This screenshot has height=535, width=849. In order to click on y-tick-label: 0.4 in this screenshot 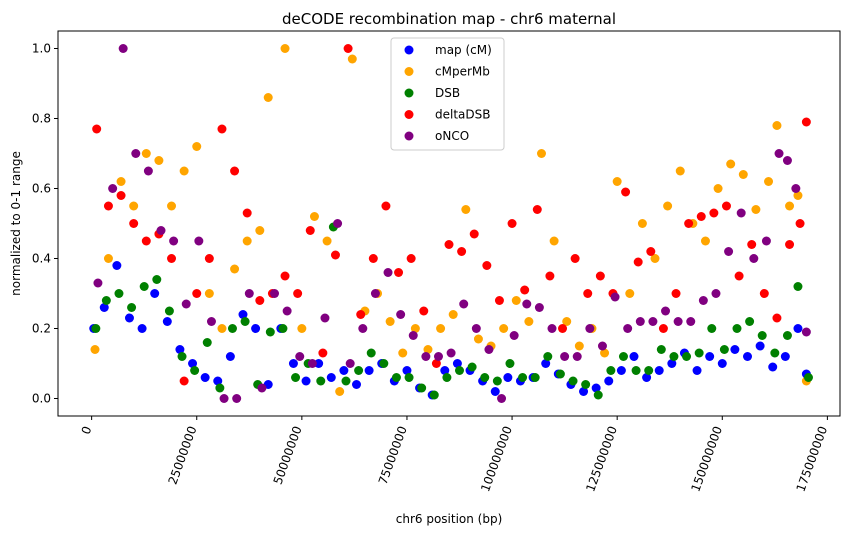, I will do `click(41, 259)`.